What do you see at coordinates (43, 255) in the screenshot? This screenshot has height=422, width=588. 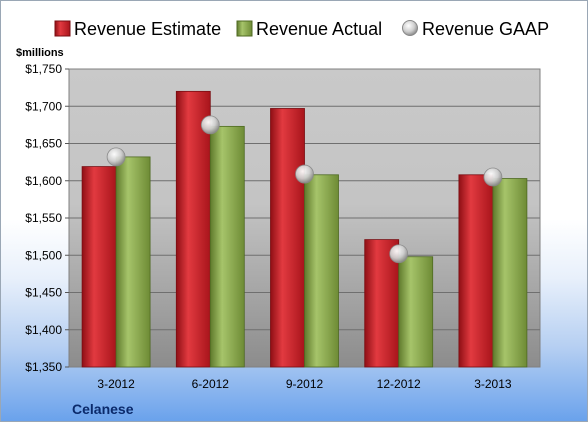 I see `y-tick-label: $1,500` at bounding box center [43, 255].